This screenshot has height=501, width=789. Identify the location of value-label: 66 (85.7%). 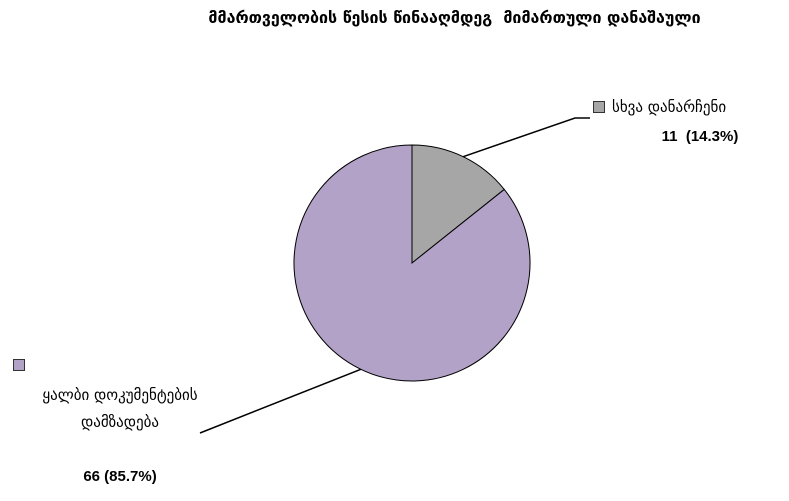
(120, 476).